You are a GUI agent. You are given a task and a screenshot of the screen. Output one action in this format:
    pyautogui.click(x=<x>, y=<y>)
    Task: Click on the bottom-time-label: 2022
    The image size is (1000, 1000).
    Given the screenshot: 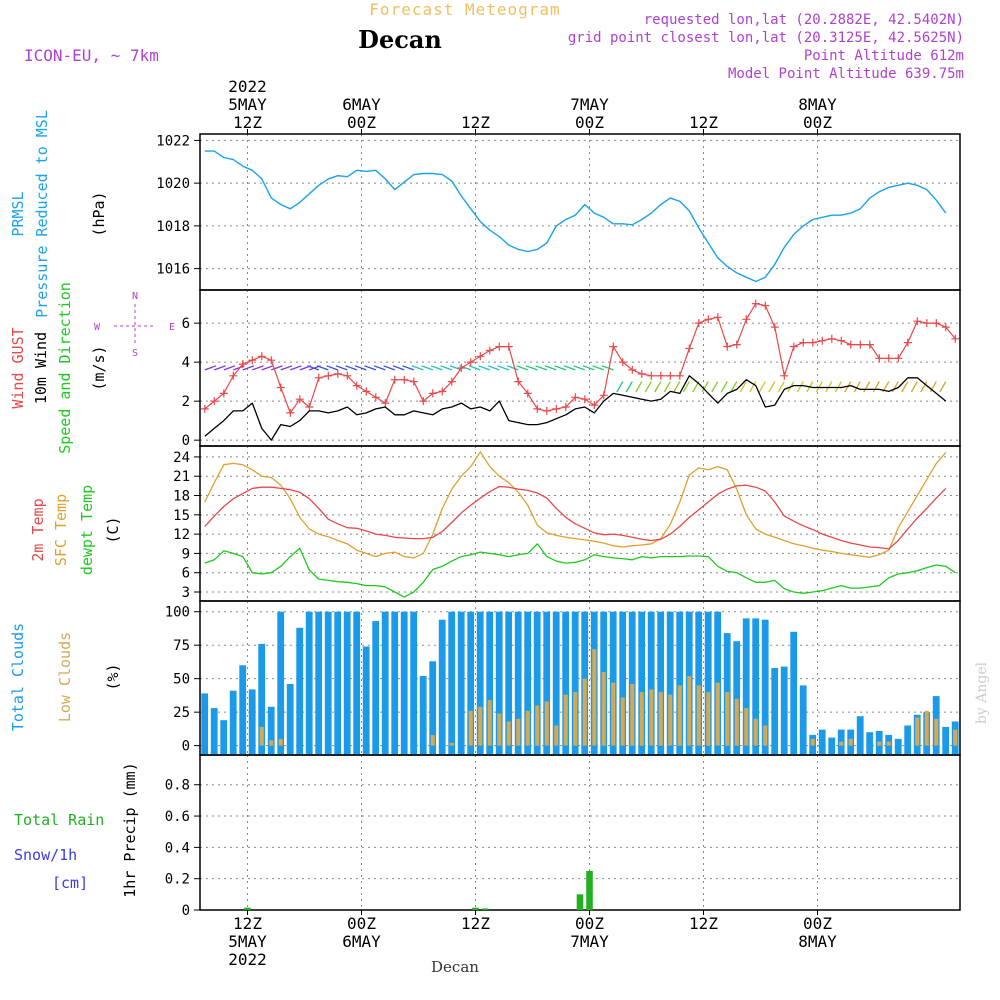 What is the action you would take?
    pyautogui.click(x=247, y=959)
    